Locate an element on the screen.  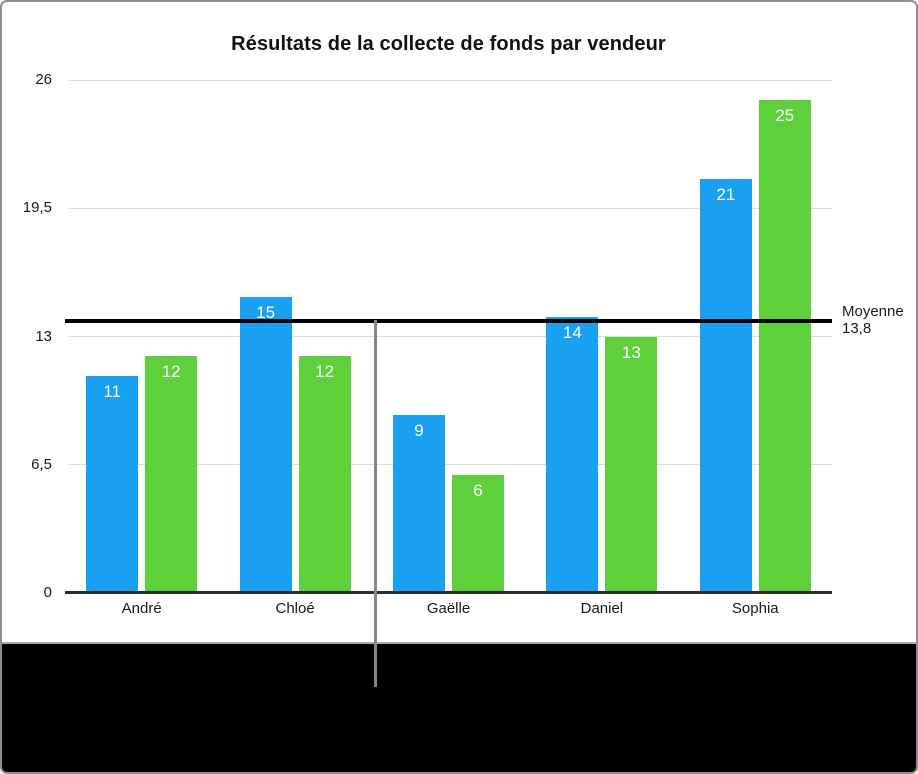
footer-divider is located at coordinates (459, 643).